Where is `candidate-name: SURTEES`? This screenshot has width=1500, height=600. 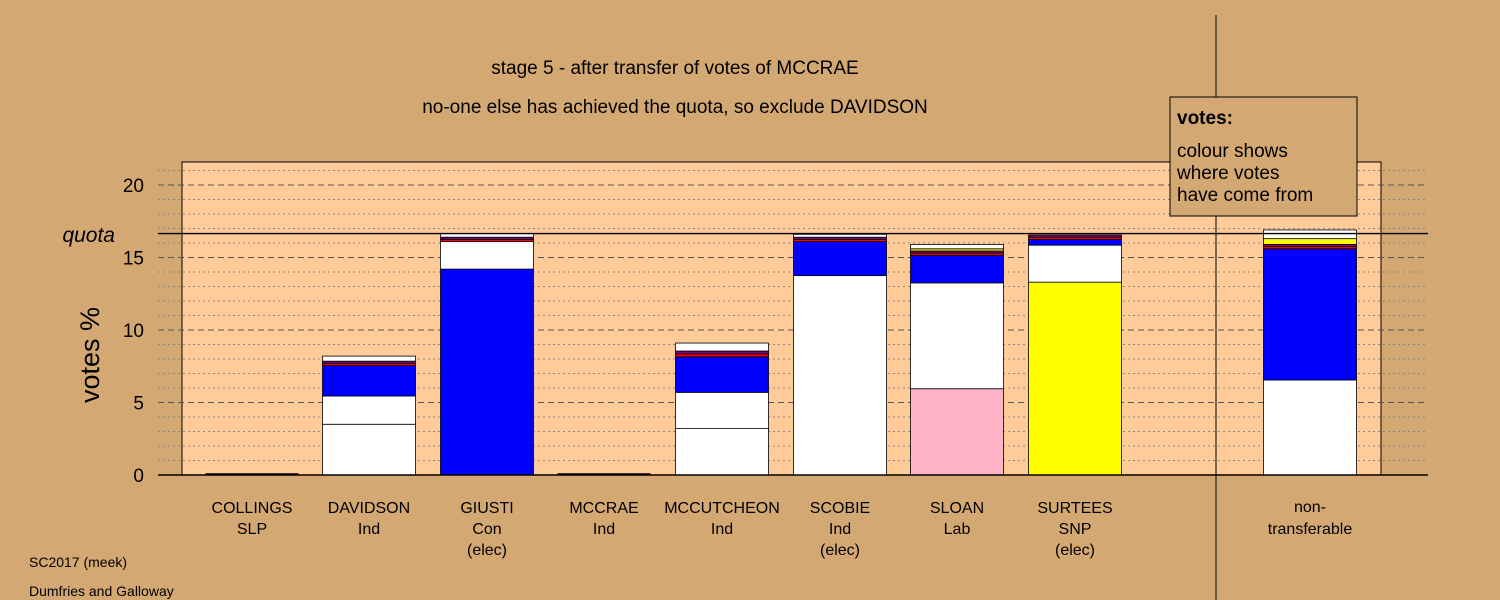 candidate-name: SURTEES is located at coordinates (1074, 508).